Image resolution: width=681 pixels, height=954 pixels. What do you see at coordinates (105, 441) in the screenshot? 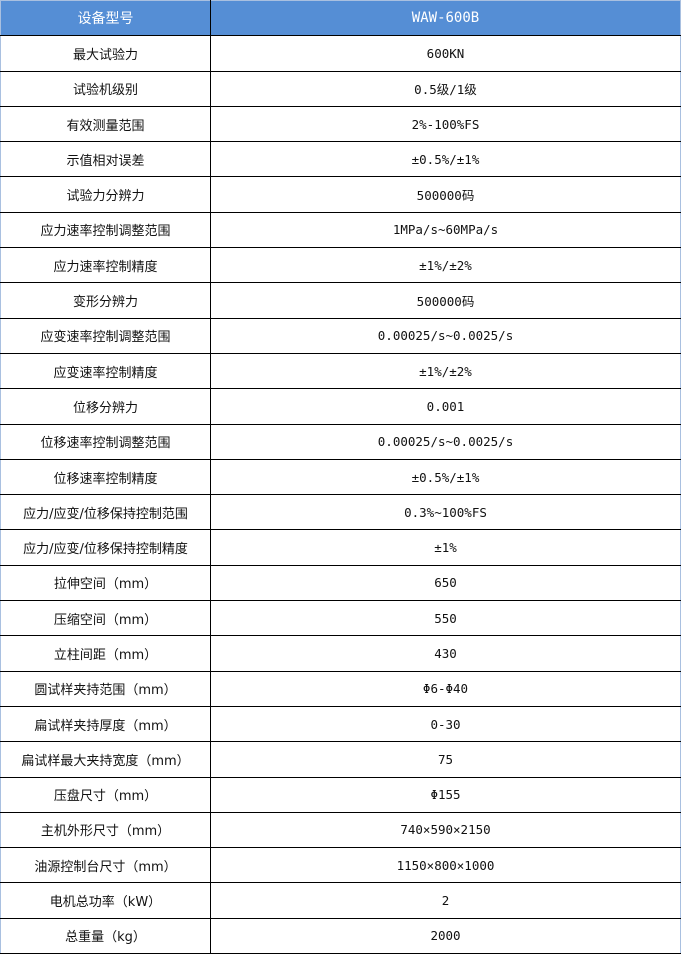
I see `spec-label: 位移速率控制调整范围` at bounding box center [105, 441].